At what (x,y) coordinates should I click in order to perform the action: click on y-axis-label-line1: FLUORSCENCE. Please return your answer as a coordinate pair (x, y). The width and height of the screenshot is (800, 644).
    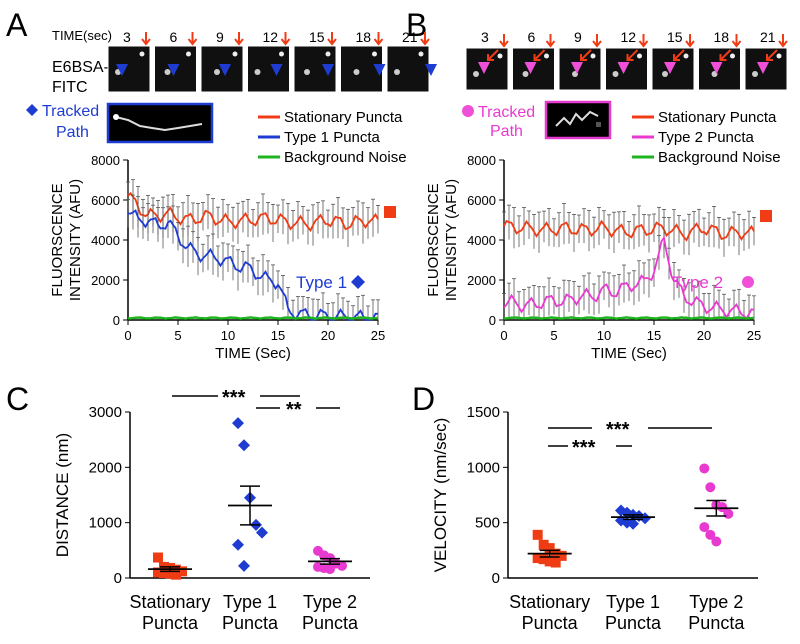
    Looking at the image, I should click on (433, 239).